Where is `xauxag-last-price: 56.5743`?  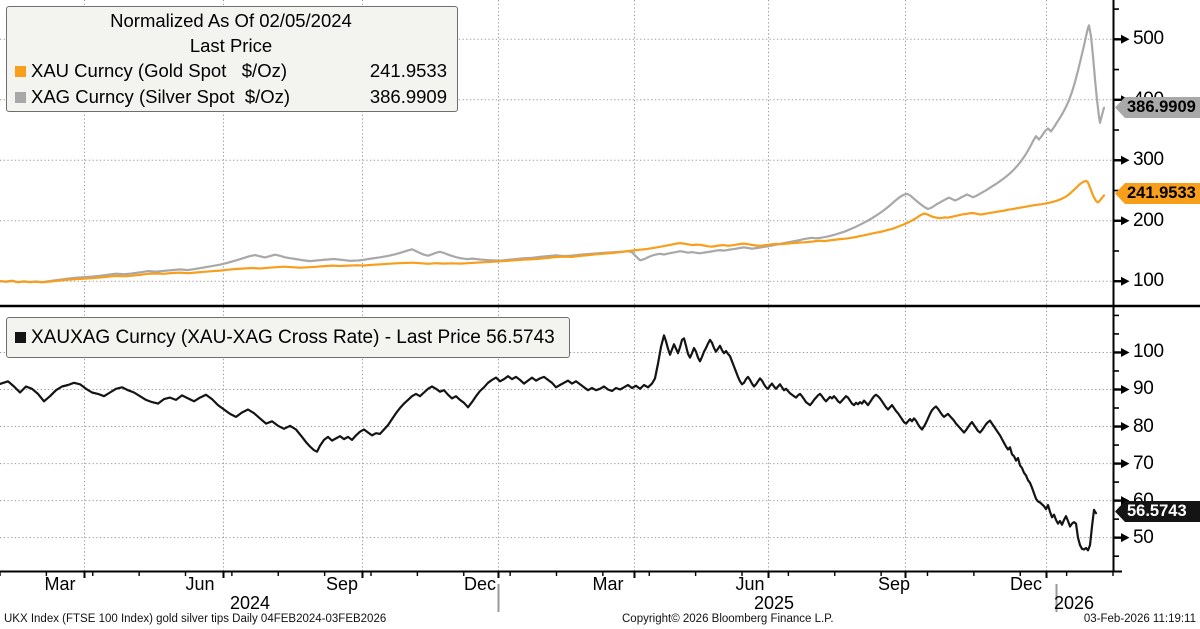
xauxag-last-price: 56.5743 is located at coordinates (520, 337).